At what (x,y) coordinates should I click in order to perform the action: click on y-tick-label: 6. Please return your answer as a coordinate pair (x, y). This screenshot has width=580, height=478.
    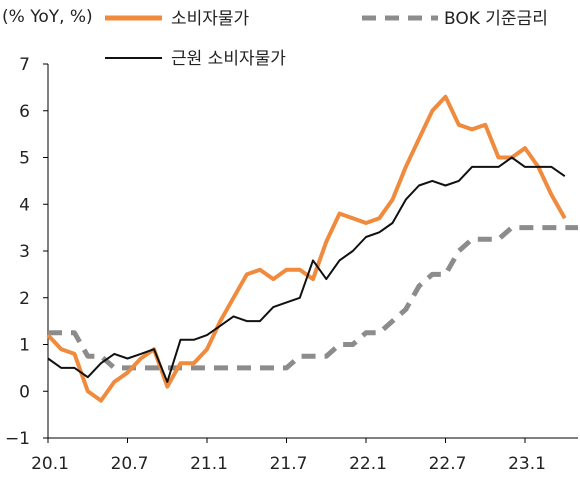
    Looking at the image, I should click on (24, 112).